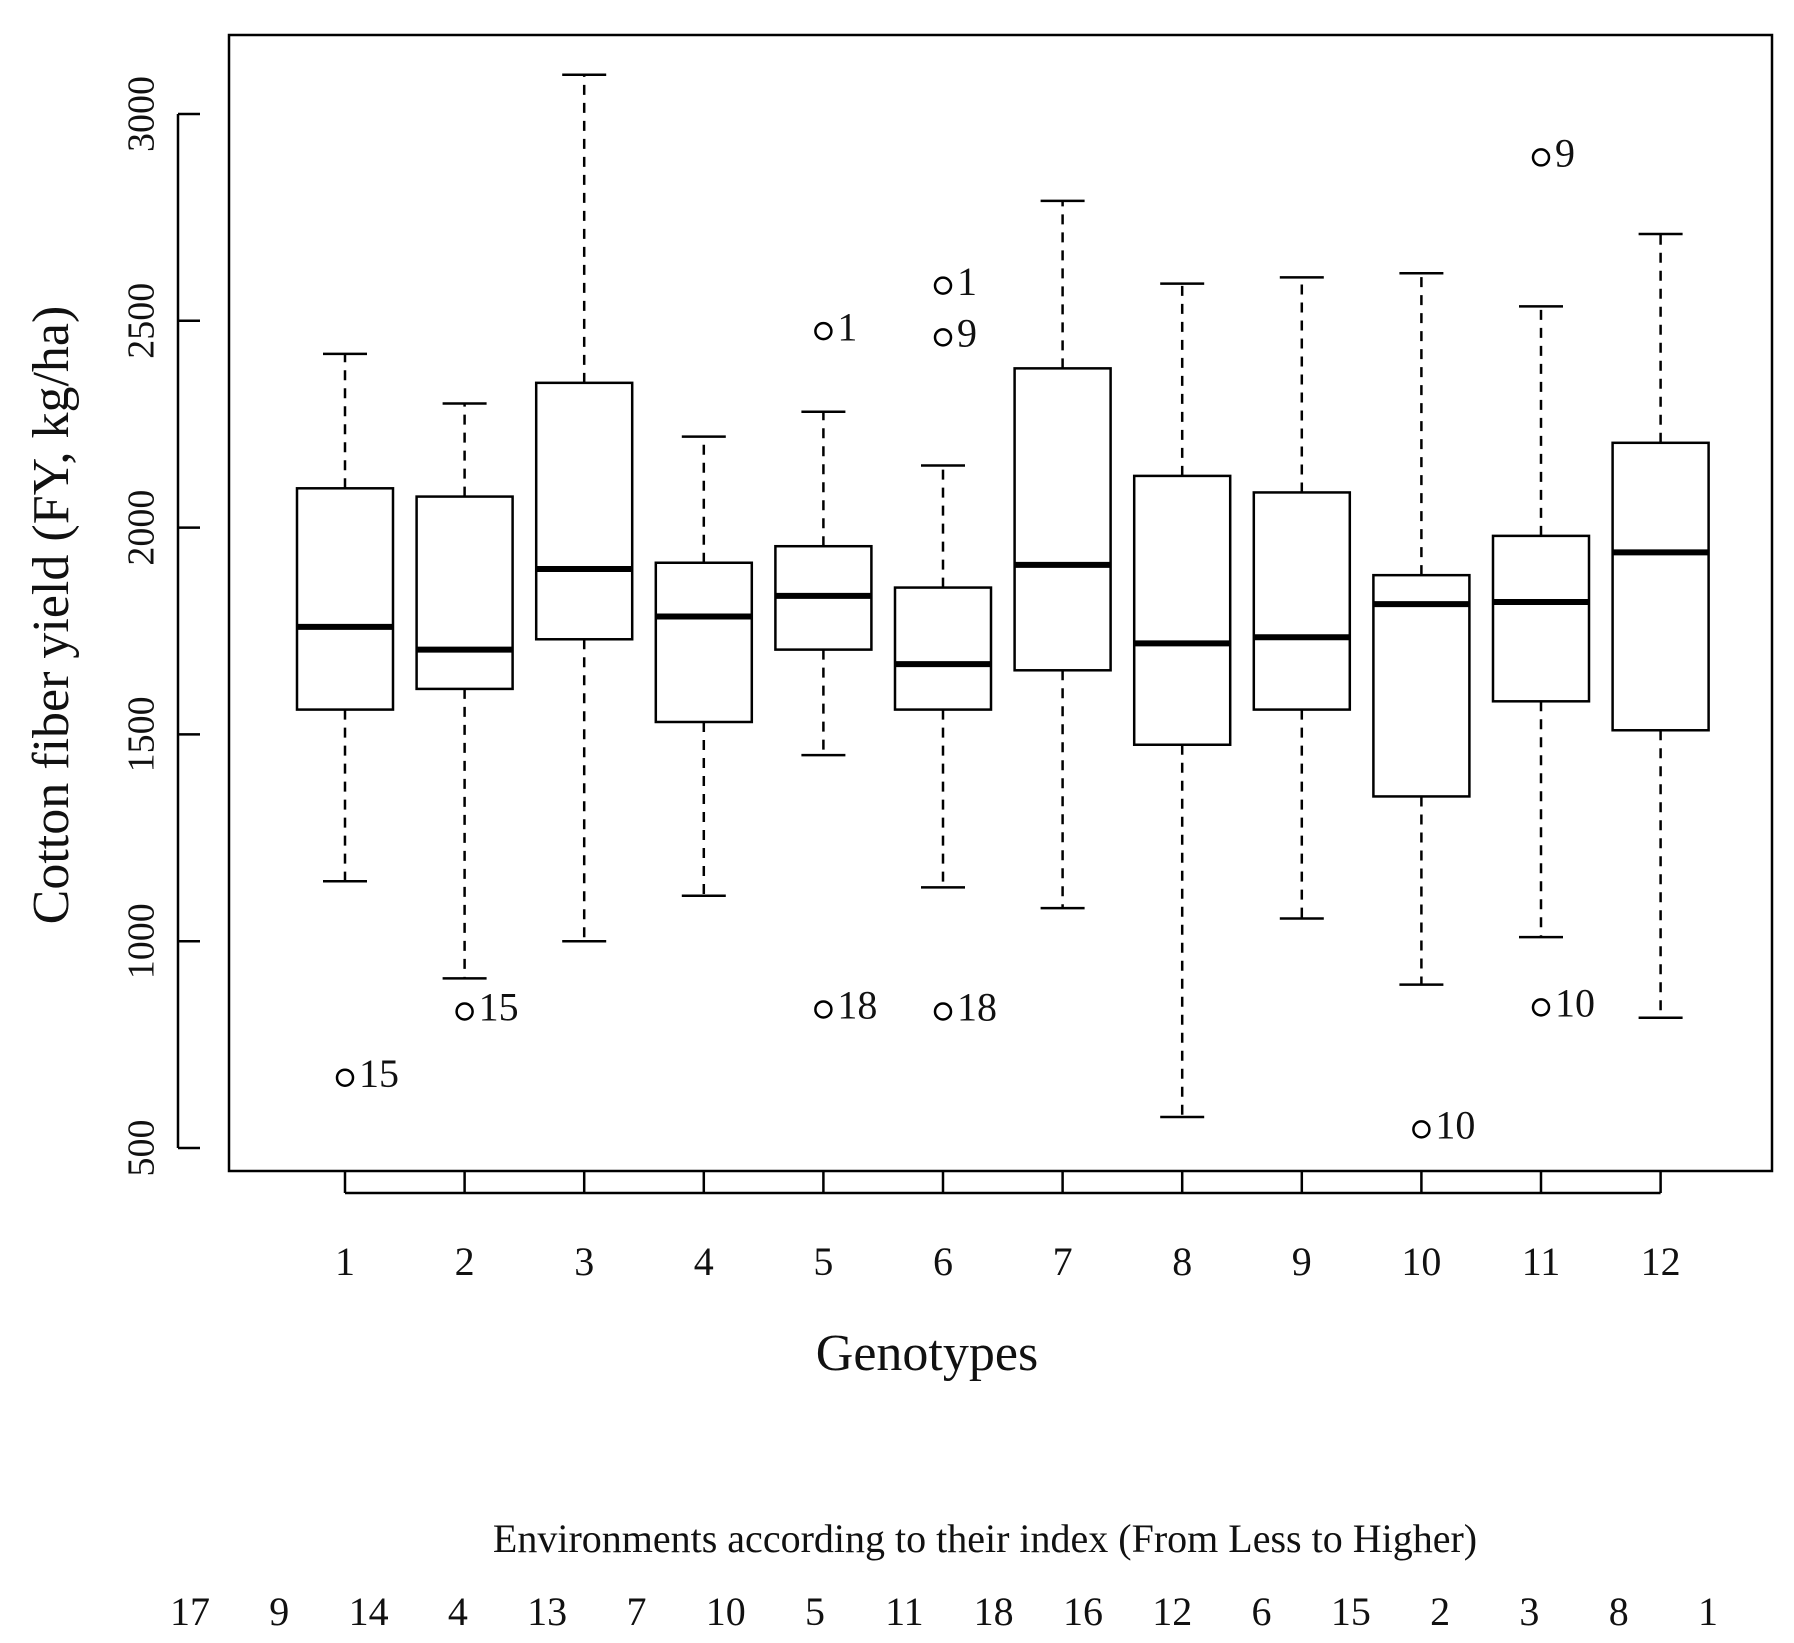 The image size is (1794, 1643). Describe the element at coordinates (142, 114) in the screenshot. I see `y-tick-label: 3000` at that location.